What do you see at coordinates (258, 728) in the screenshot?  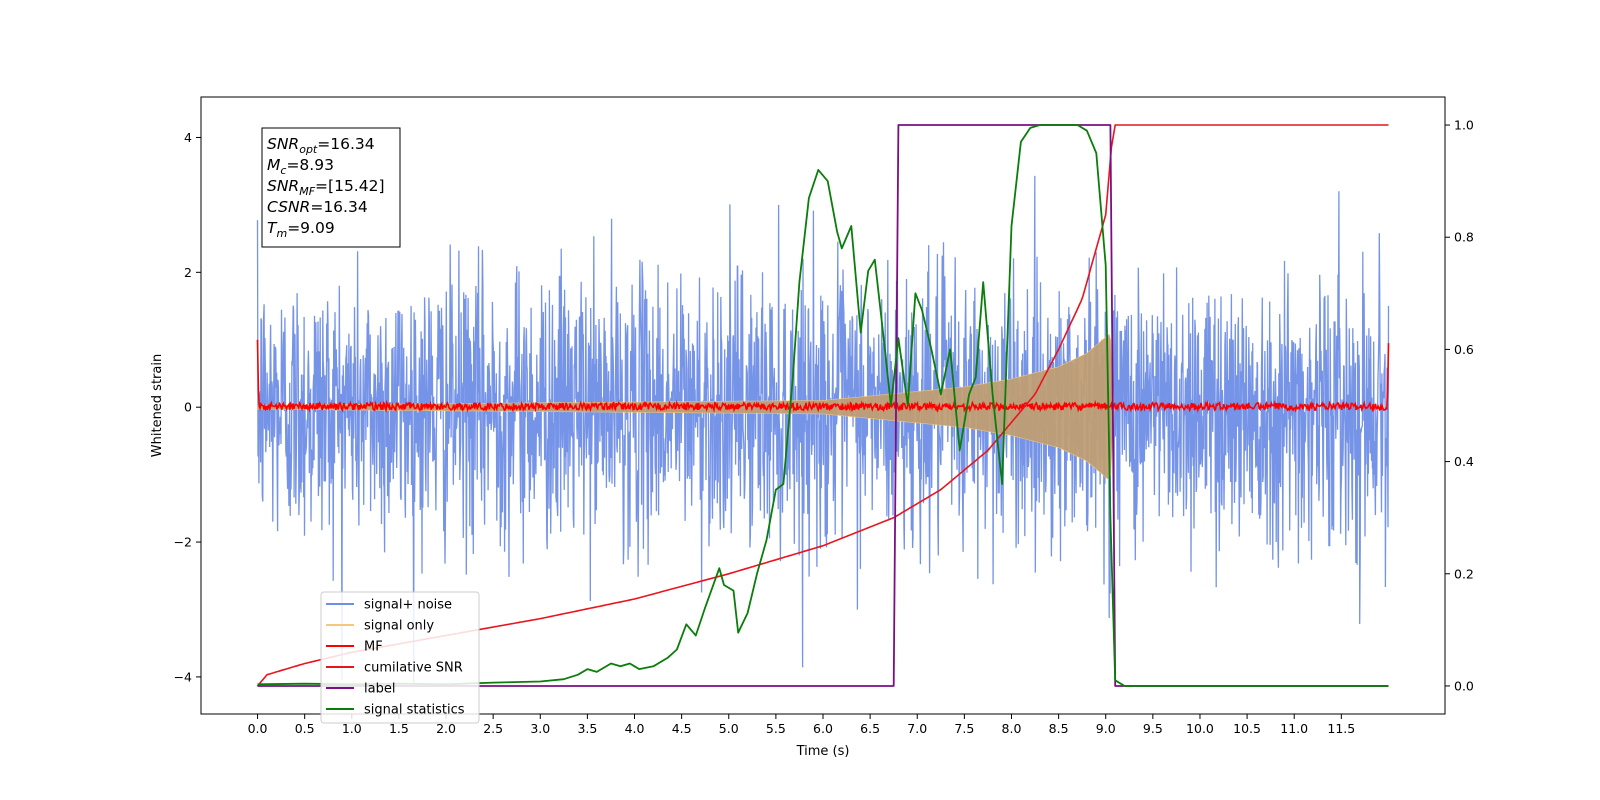 I see `x-tick-label: 0.0` at bounding box center [258, 728].